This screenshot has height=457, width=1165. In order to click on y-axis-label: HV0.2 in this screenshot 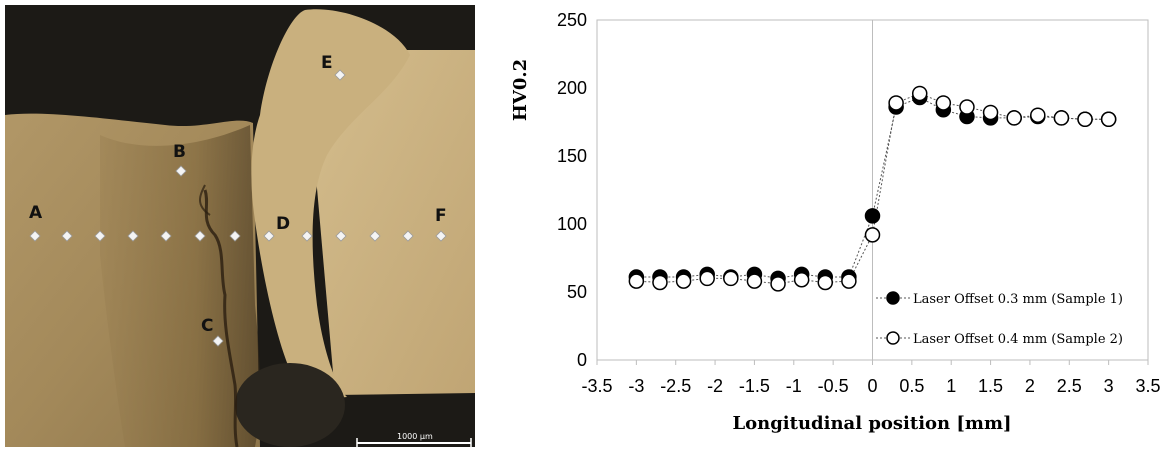, I will do `click(520, 90)`.